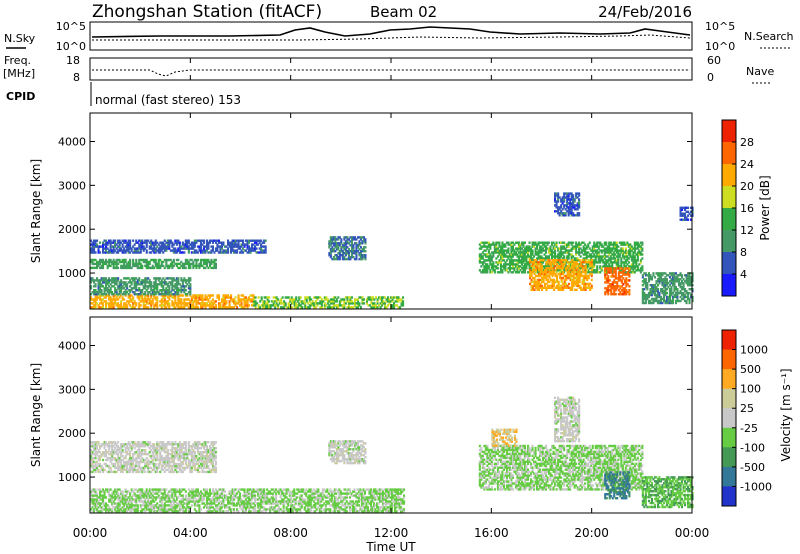 The width and height of the screenshot is (800, 554). Describe the element at coordinates (391, 32) in the screenshot. I see `noise-sky-line` at that location.